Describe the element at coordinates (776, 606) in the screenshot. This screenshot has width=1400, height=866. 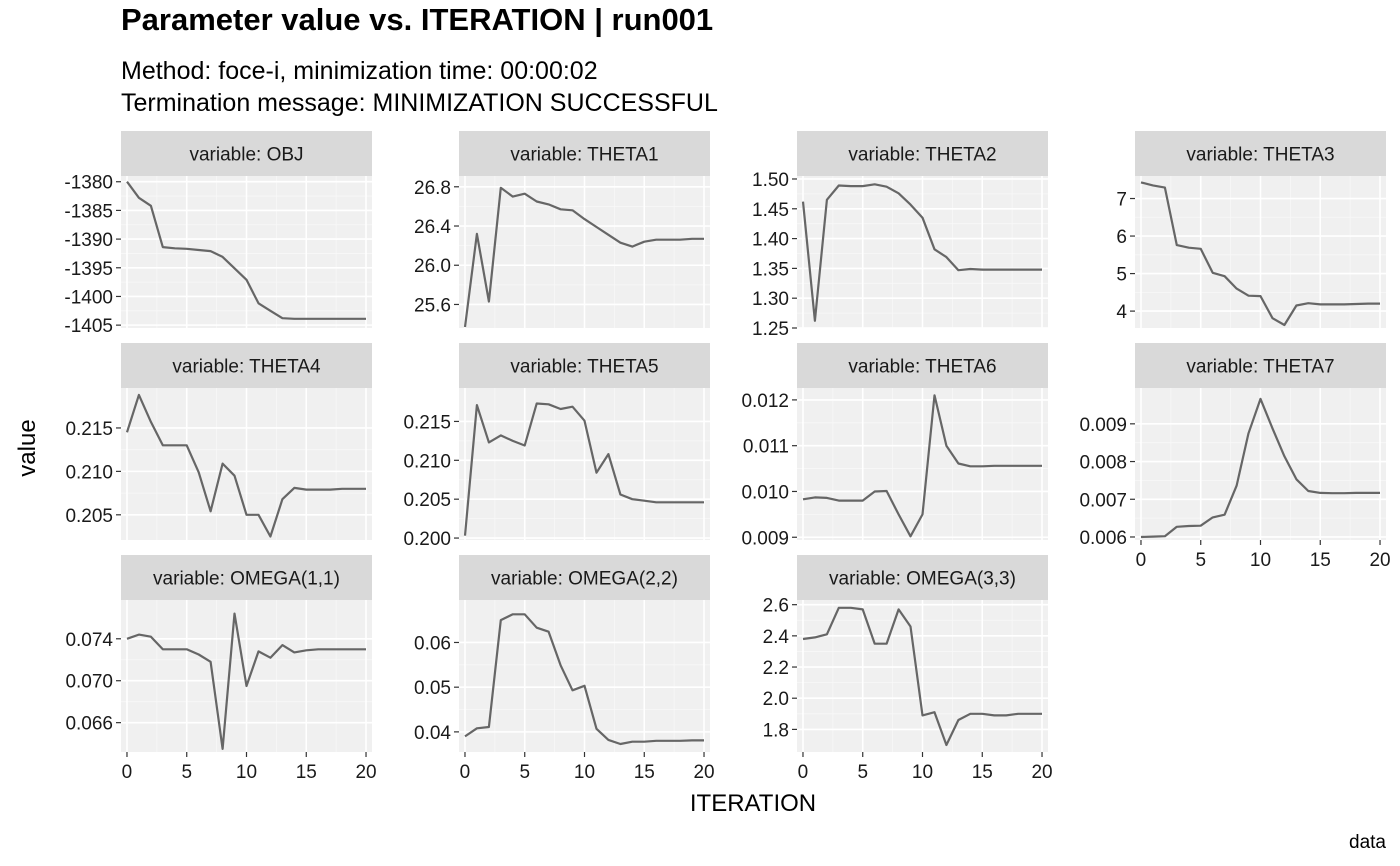
I see `y-tick-label: 2.6` at that location.